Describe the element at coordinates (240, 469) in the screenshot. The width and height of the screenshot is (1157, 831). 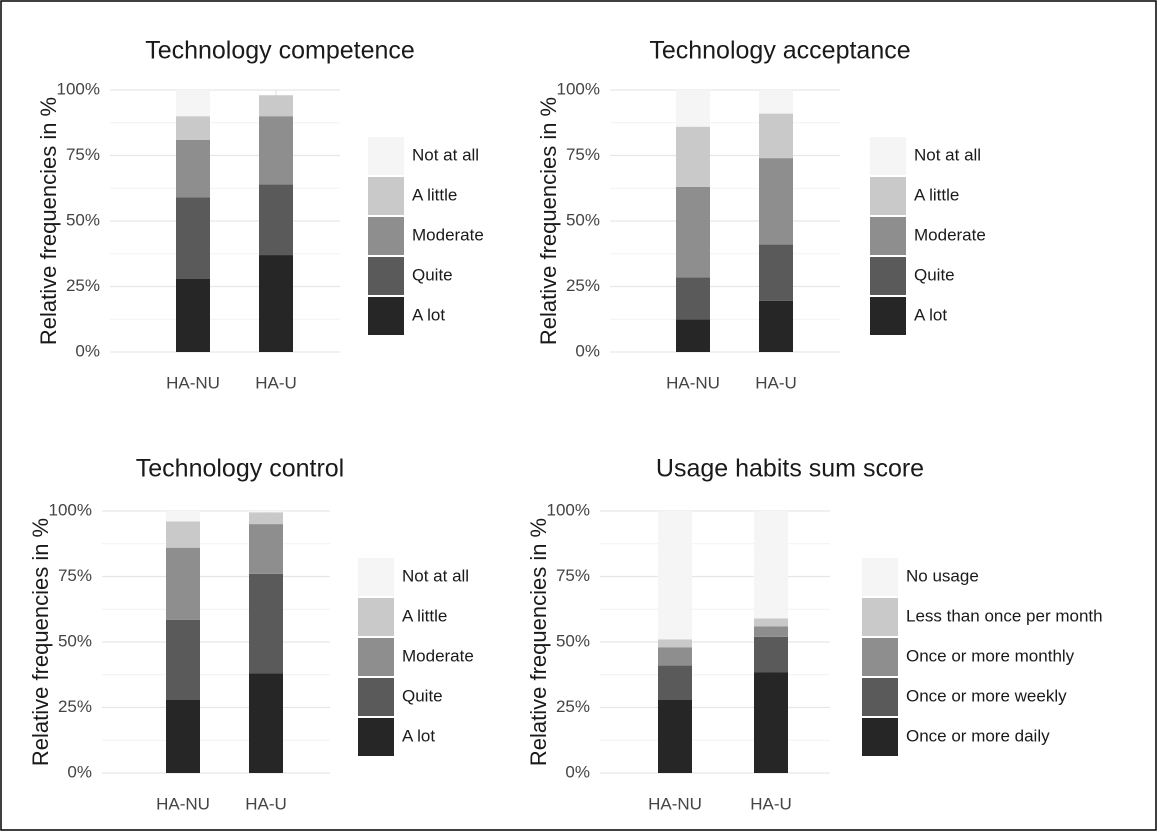
I see `chart-title: Technology control` at that location.